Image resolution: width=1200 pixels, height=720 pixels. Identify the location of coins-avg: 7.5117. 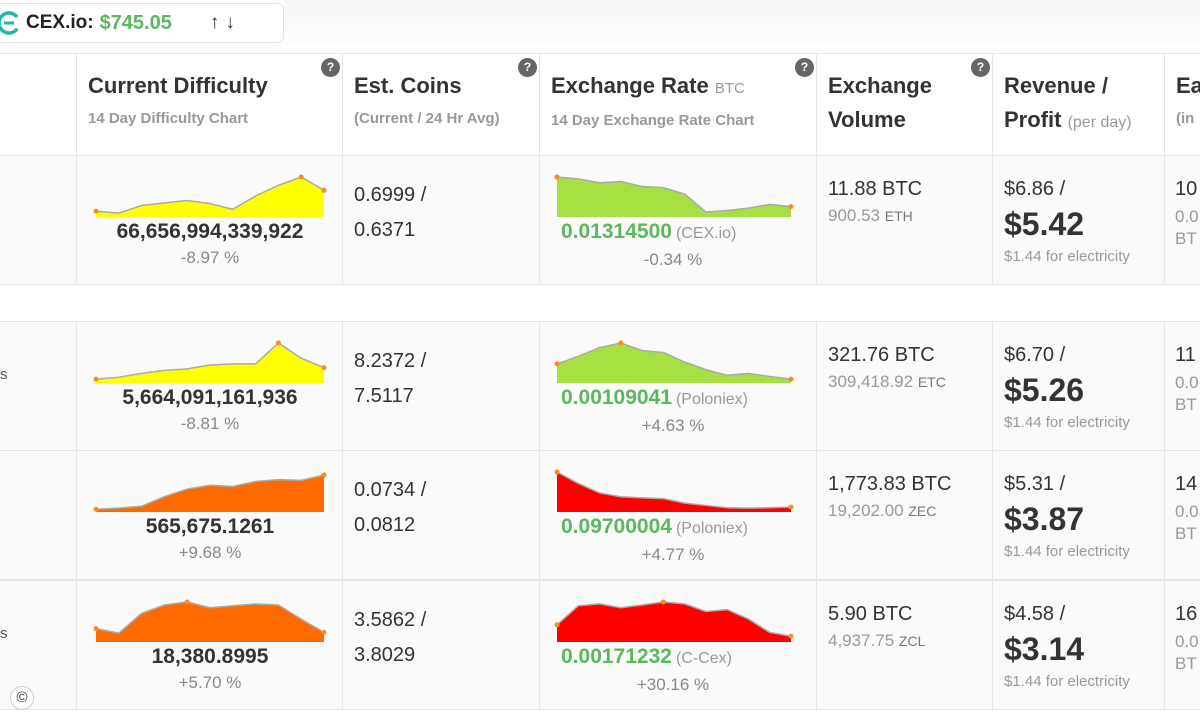
(384, 396).